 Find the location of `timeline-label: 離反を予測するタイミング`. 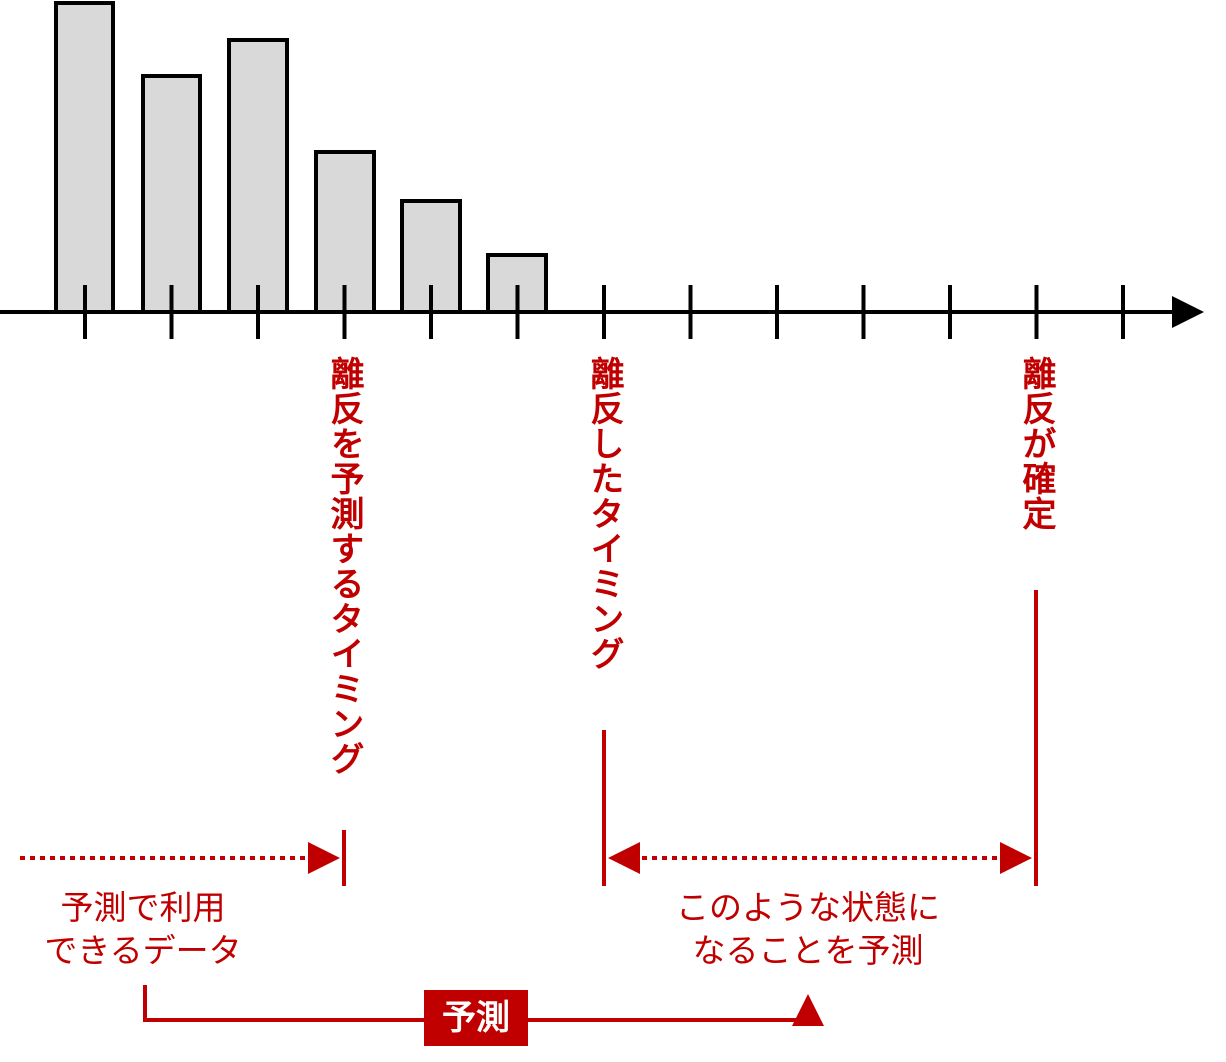

timeline-label: 離反を予測するタイミング is located at coordinates (344, 566).